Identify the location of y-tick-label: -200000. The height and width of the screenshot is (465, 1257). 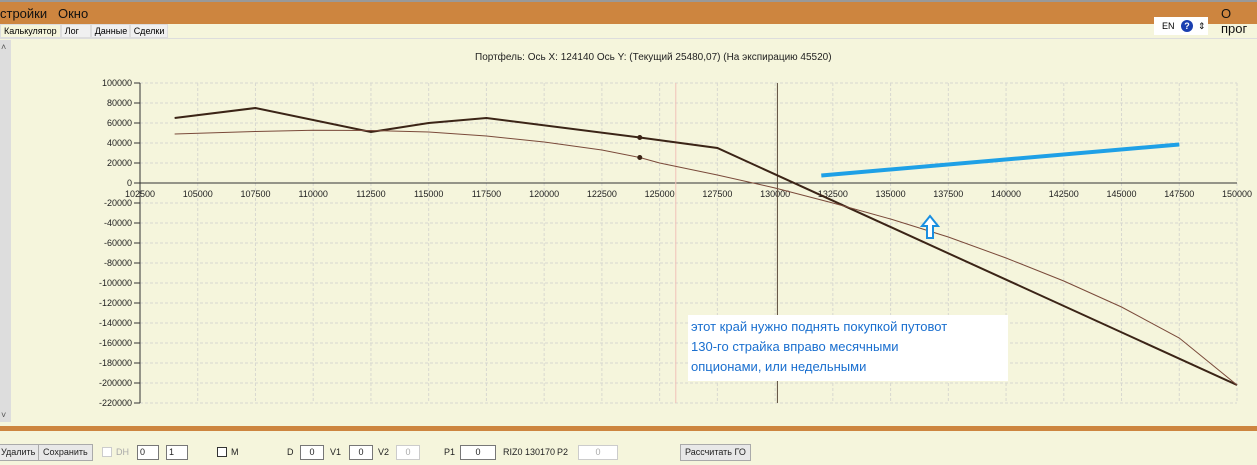
(115, 383).